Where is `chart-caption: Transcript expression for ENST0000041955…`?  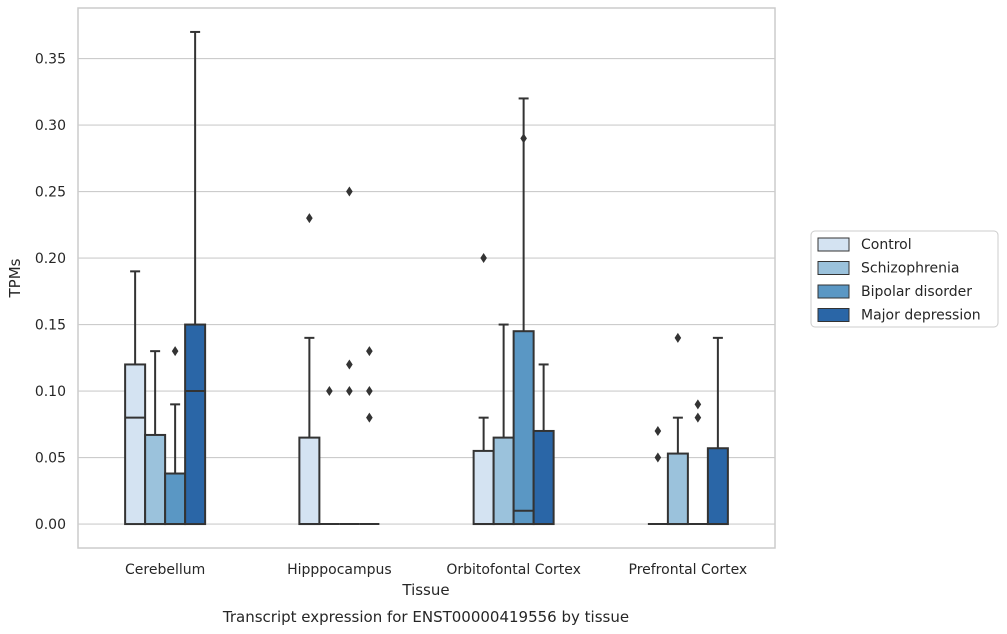 chart-caption: Transcript expression for ENST0000041955… is located at coordinates (425, 617).